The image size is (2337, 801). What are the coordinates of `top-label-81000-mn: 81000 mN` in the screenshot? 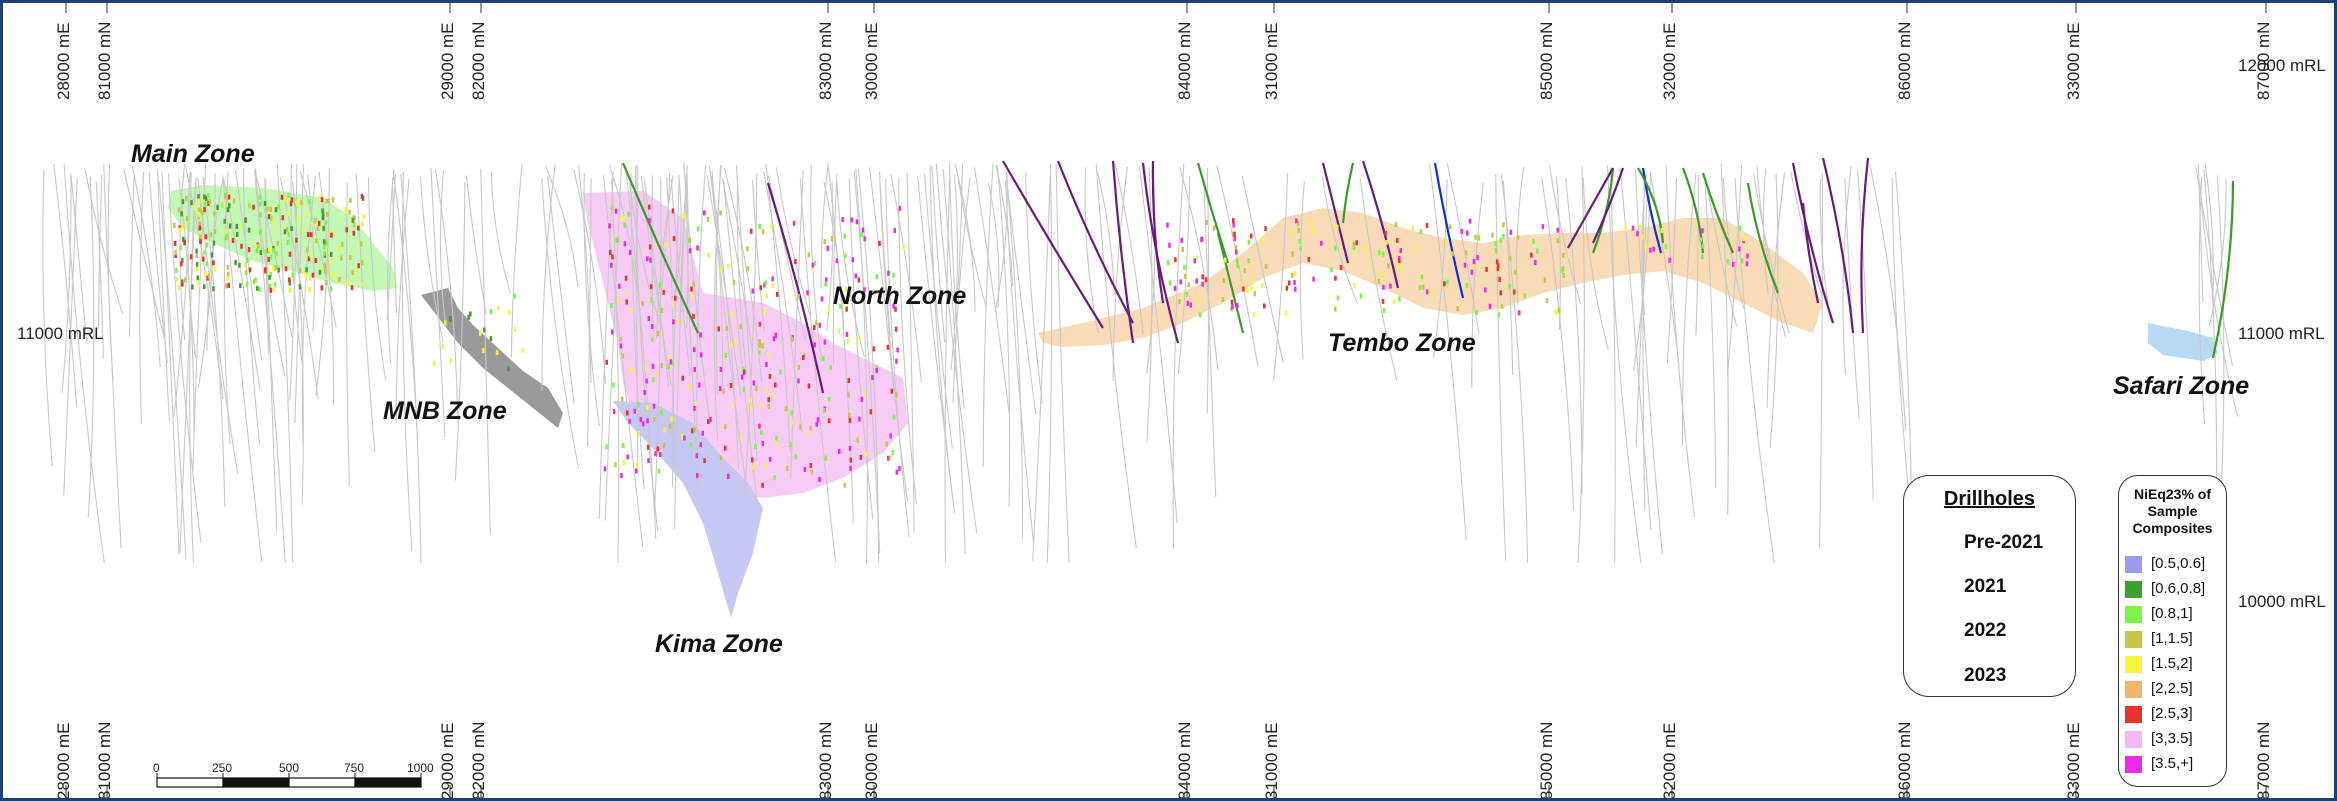 It's located at (104, 60).